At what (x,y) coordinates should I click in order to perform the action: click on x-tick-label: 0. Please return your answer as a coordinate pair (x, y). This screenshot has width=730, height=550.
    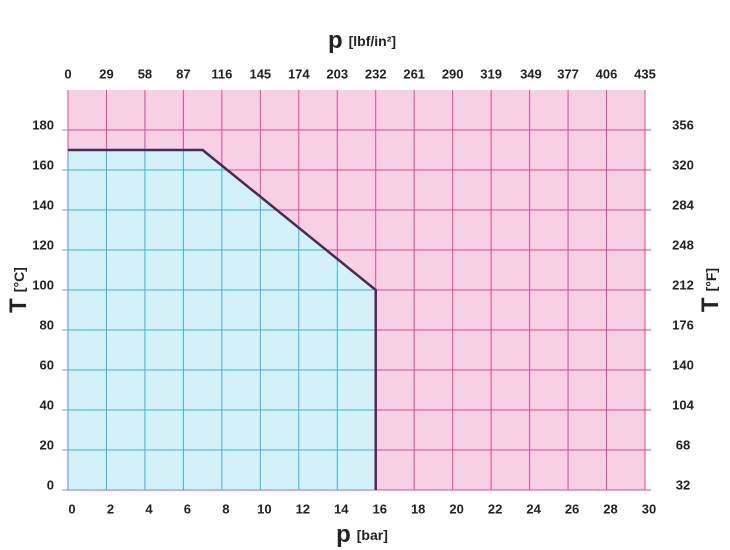
    Looking at the image, I should click on (71, 508).